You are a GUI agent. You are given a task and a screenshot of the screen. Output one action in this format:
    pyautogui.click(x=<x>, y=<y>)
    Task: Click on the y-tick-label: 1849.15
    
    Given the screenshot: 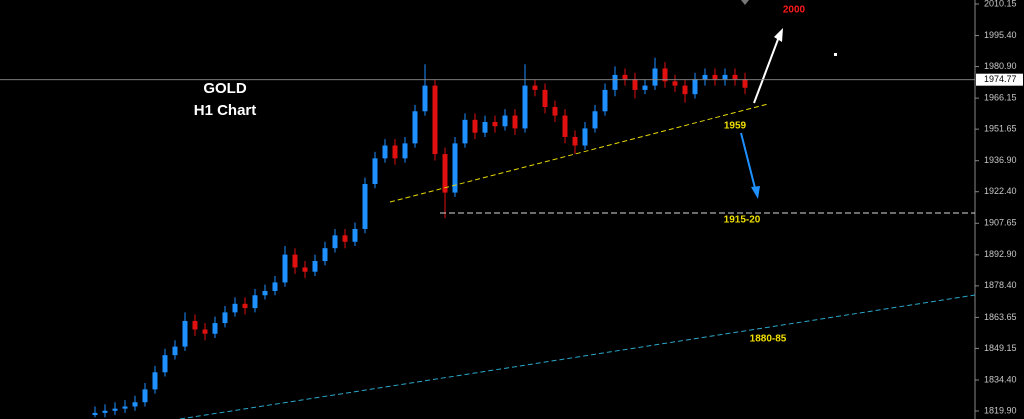 What is the action you would take?
    pyautogui.click(x=1000, y=348)
    